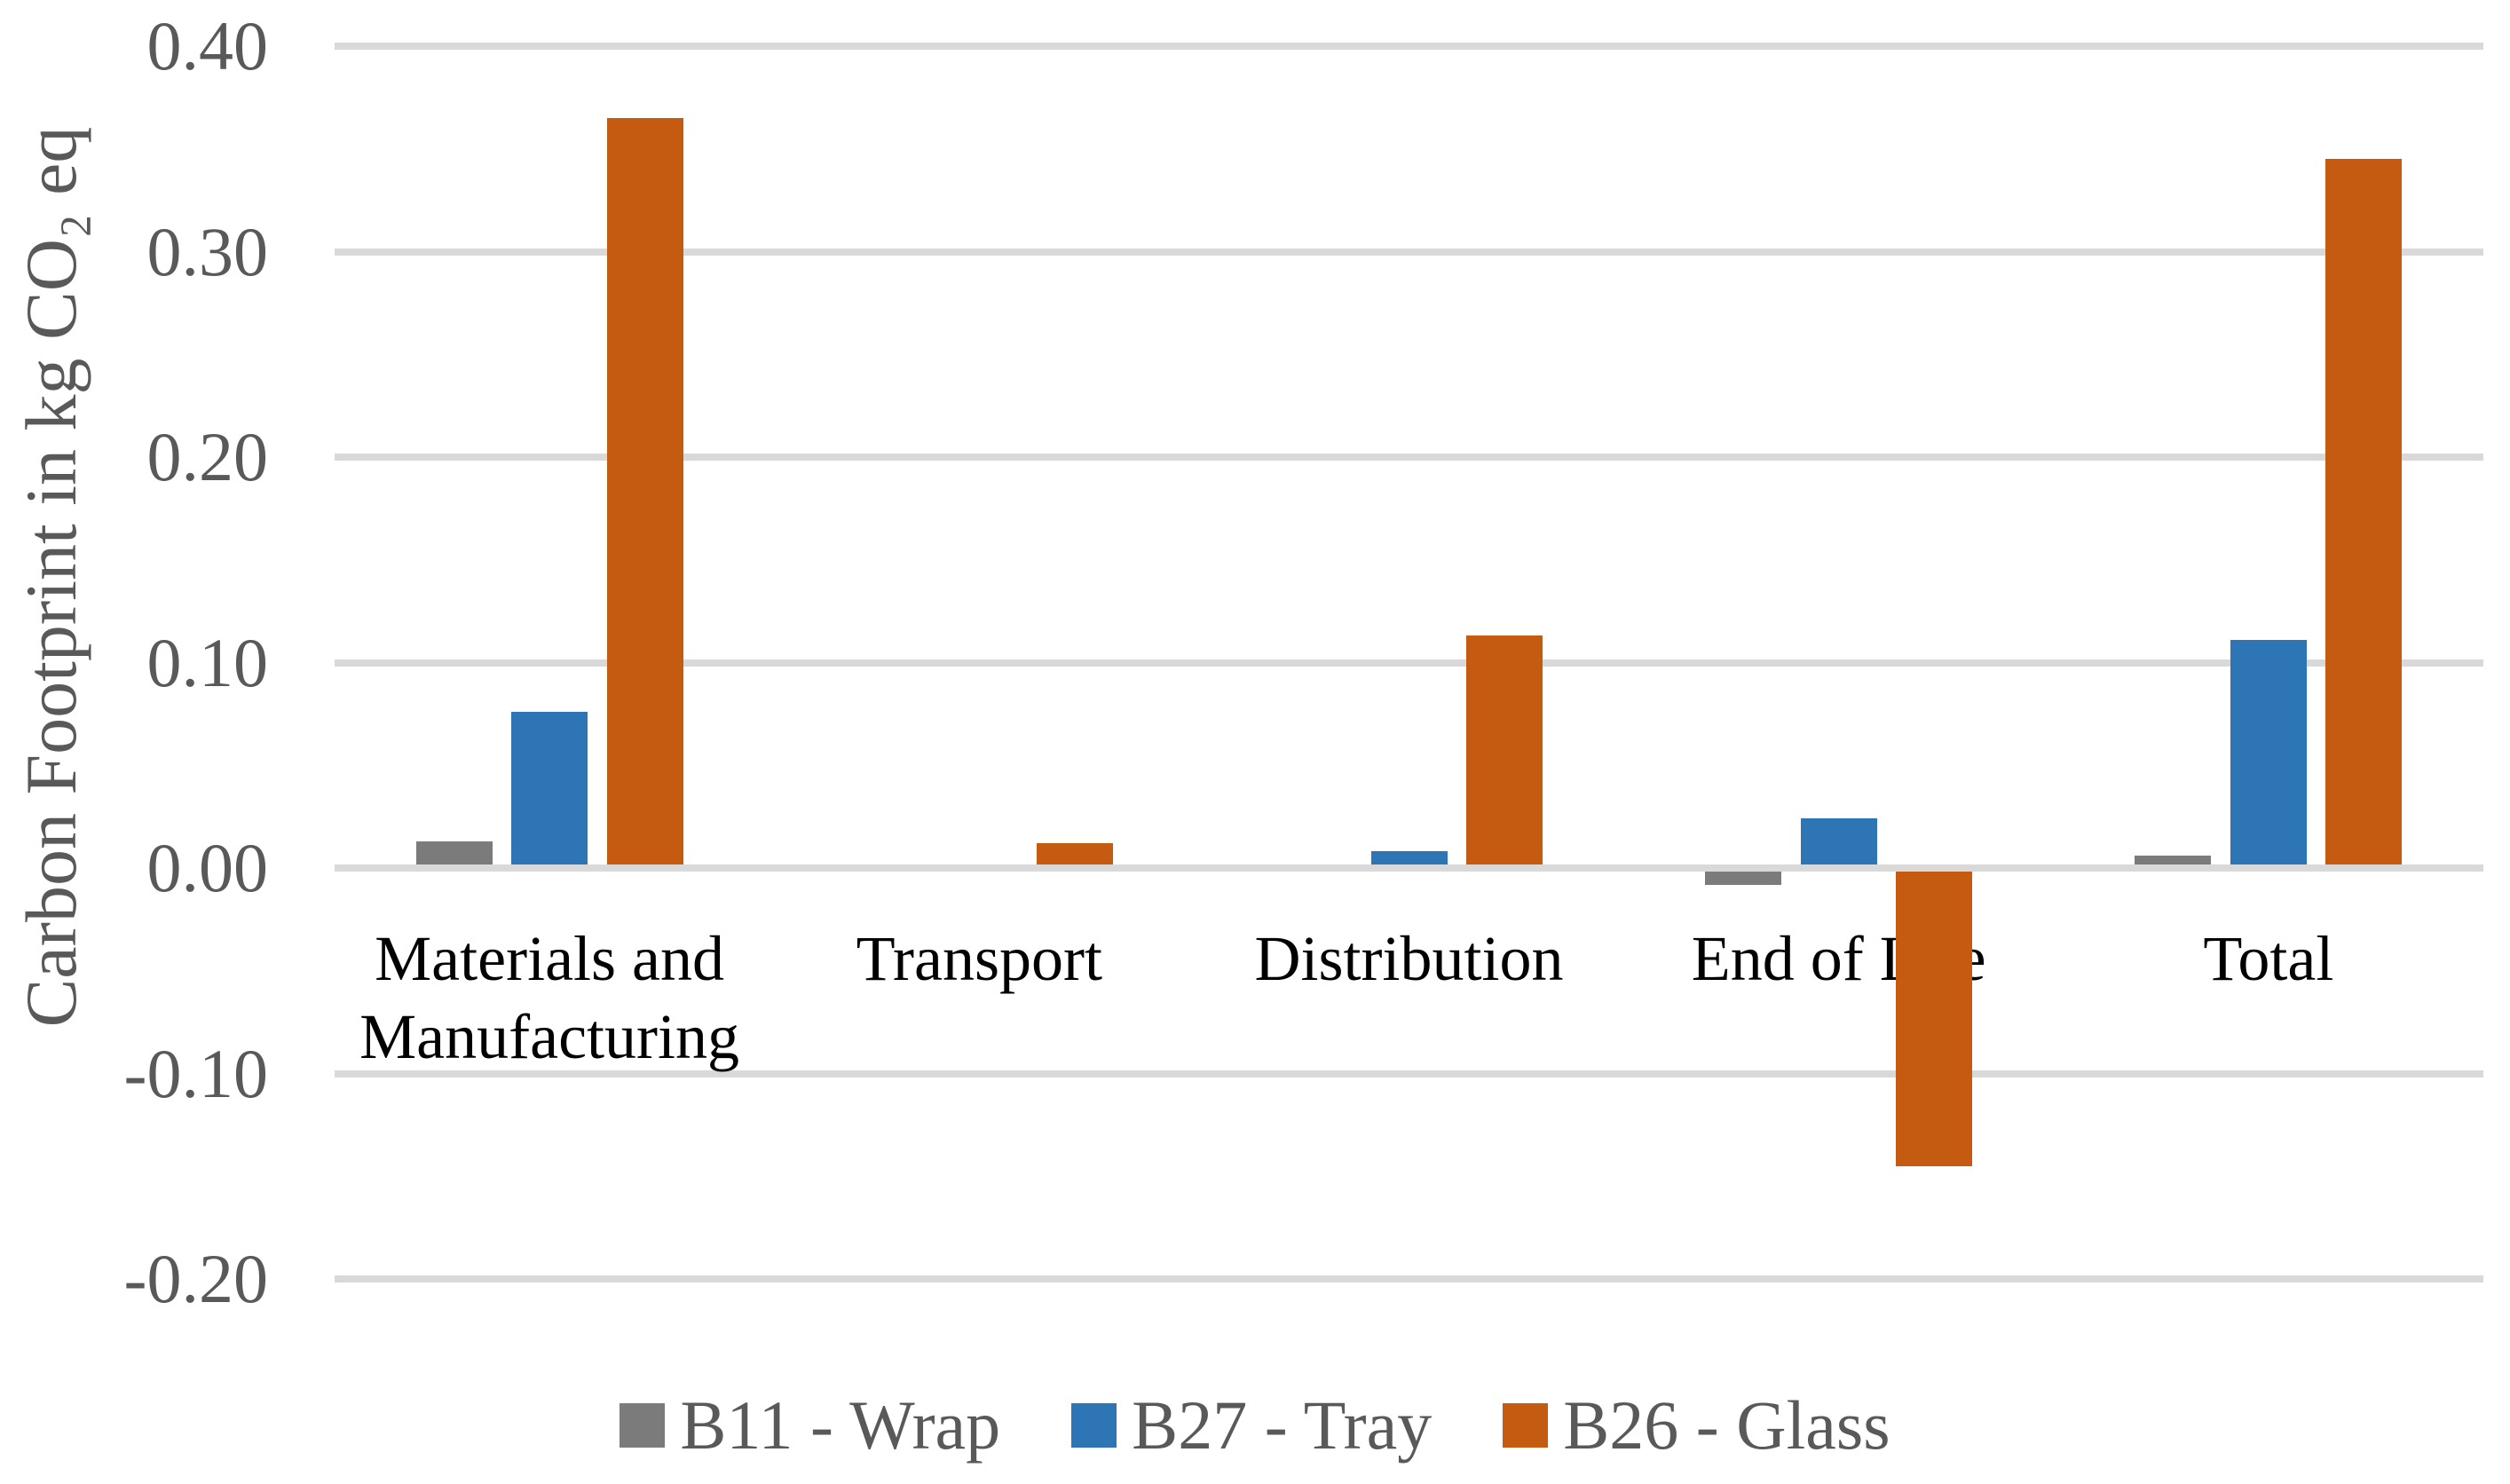 The image size is (2510, 1484). Describe the element at coordinates (1726, 1425) in the screenshot. I see `legend-label: B26 - Glass` at that location.